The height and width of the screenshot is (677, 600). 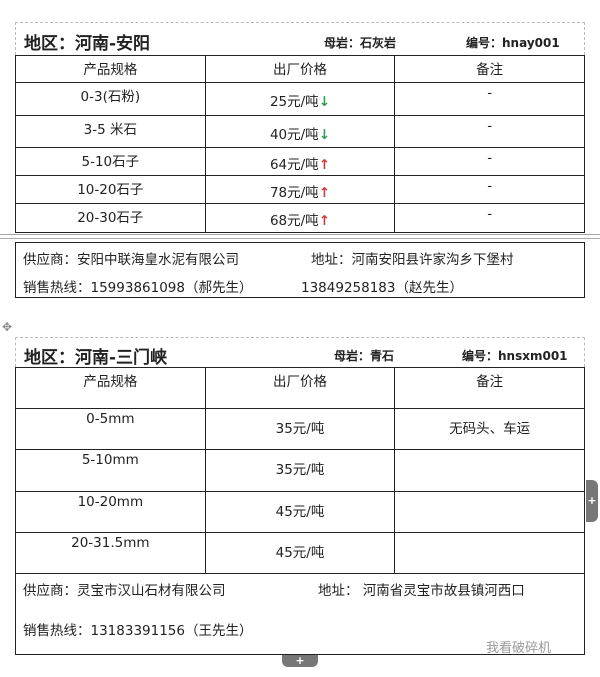 What do you see at coordinates (7, 327) in the screenshot?
I see `move-handle-icon: ✥` at bounding box center [7, 327].